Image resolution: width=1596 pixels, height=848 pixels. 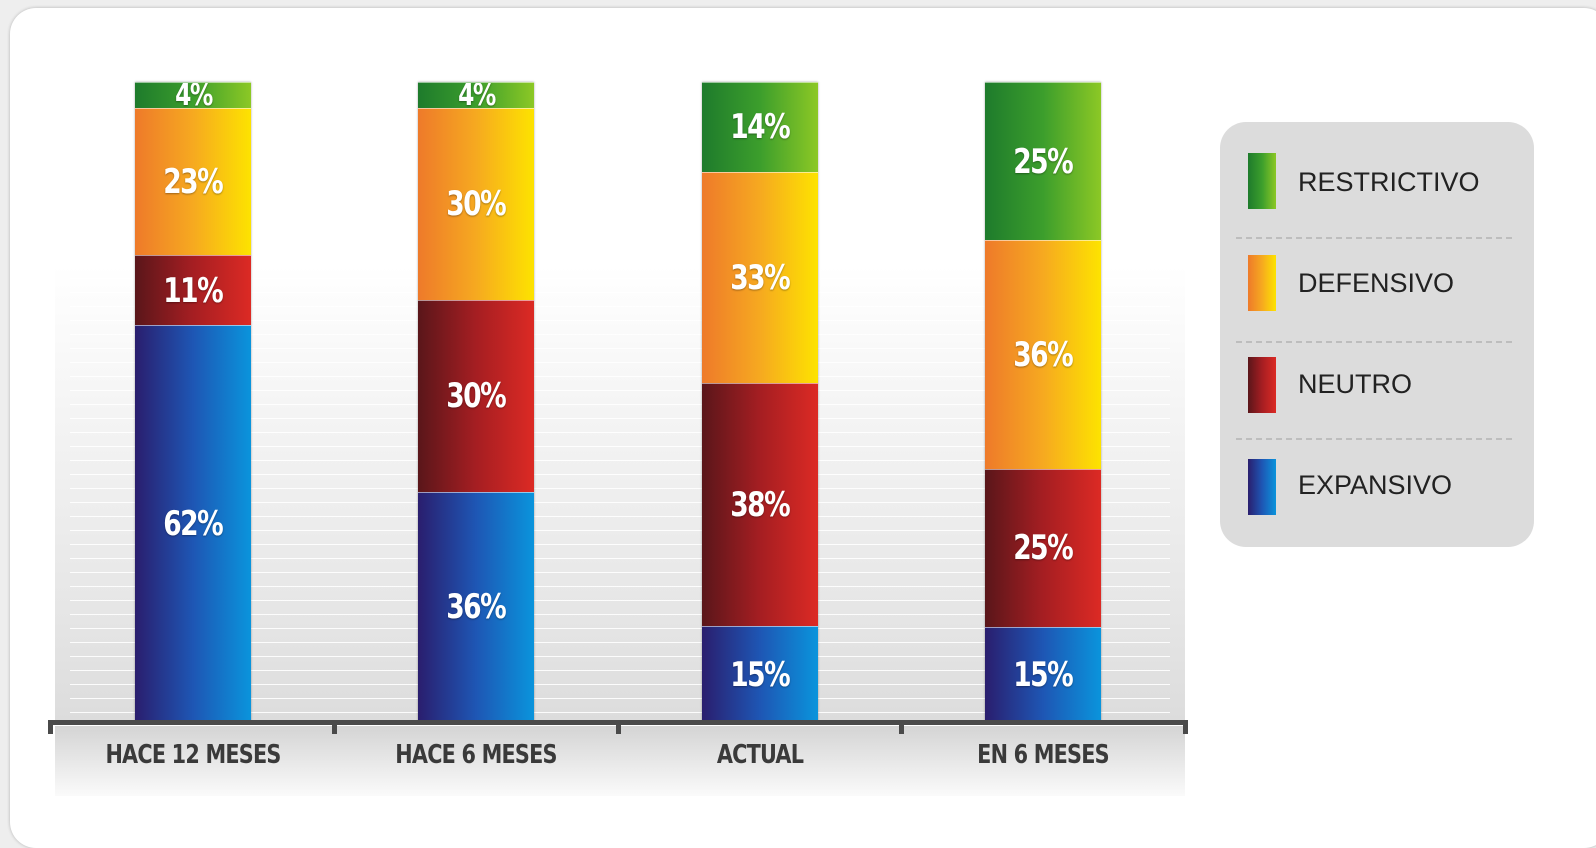 I want to click on x-axis-label: HACE 12 MESES, so click(x=193, y=755).